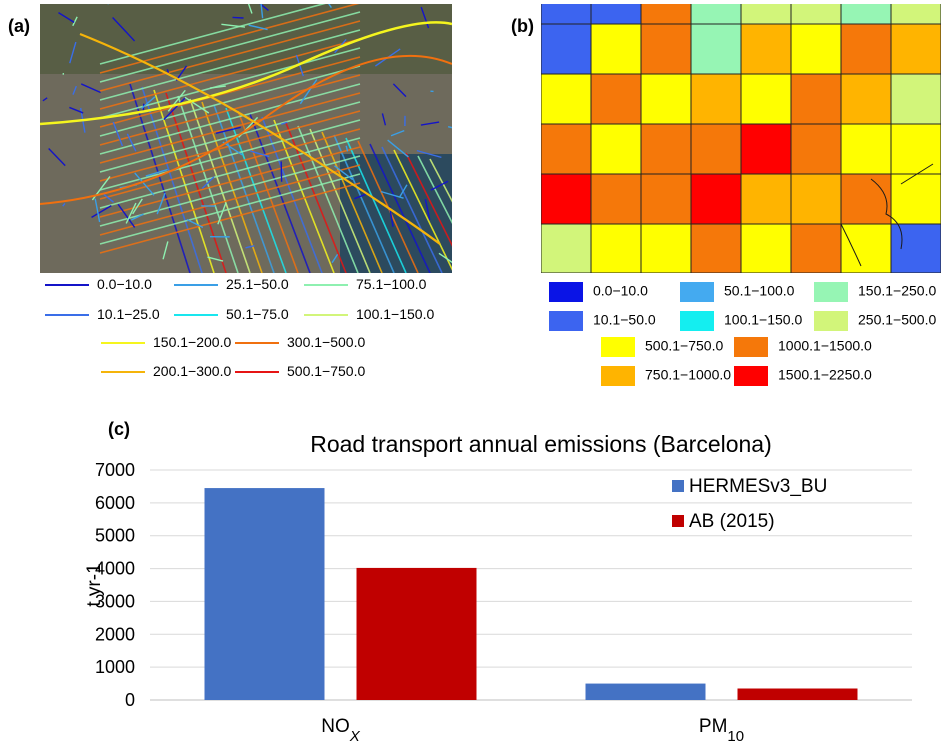  Describe the element at coordinates (624, 320) in the screenshot. I see `legend-b-label: 10.1−50.0` at that location.